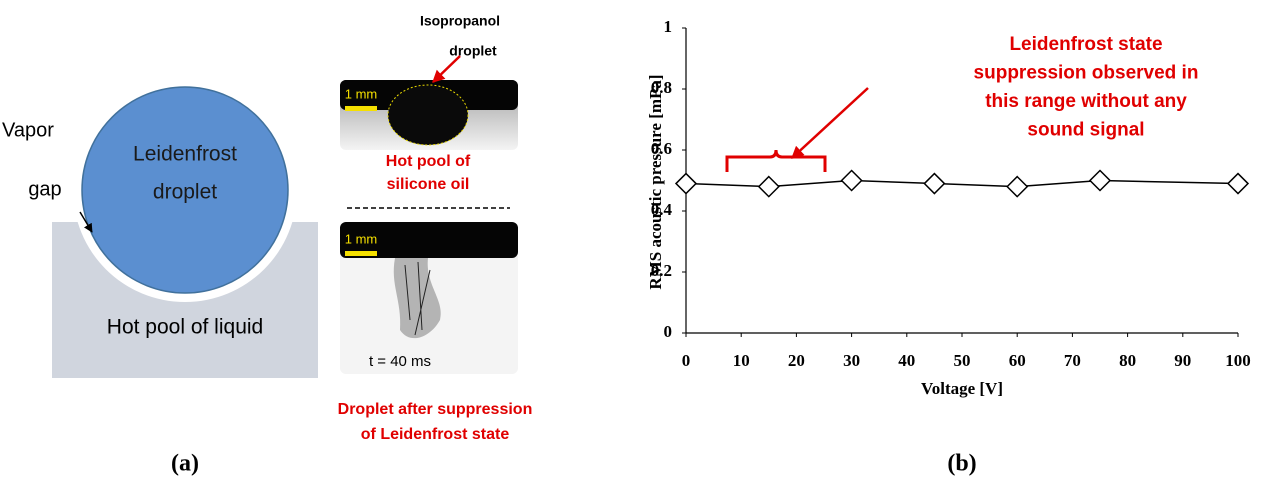 Image resolution: width=1267 pixels, height=484 pixels. Describe the element at coordinates (776, 160) in the screenshot. I see `range-bracket` at that location.